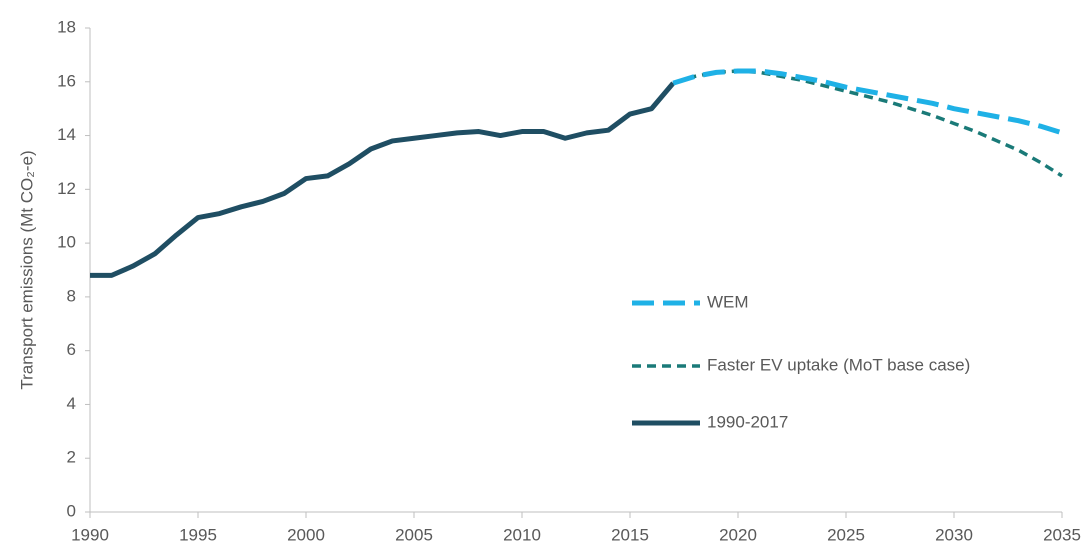 The height and width of the screenshot is (552, 1085). What do you see at coordinates (90, 534) in the screenshot?
I see `x-tick-label: 1990` at bounding box center [90, 534].